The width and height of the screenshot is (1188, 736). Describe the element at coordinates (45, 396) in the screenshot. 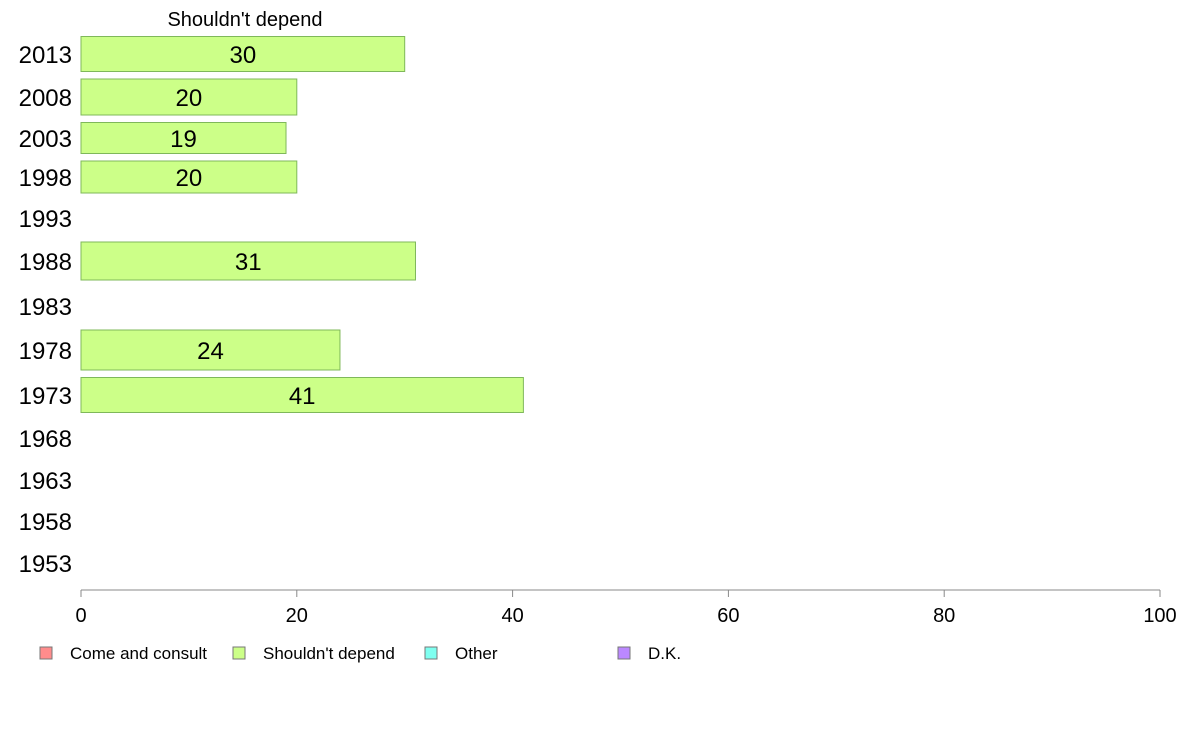

I see `y-tick-label-1973: 1973` at that location.